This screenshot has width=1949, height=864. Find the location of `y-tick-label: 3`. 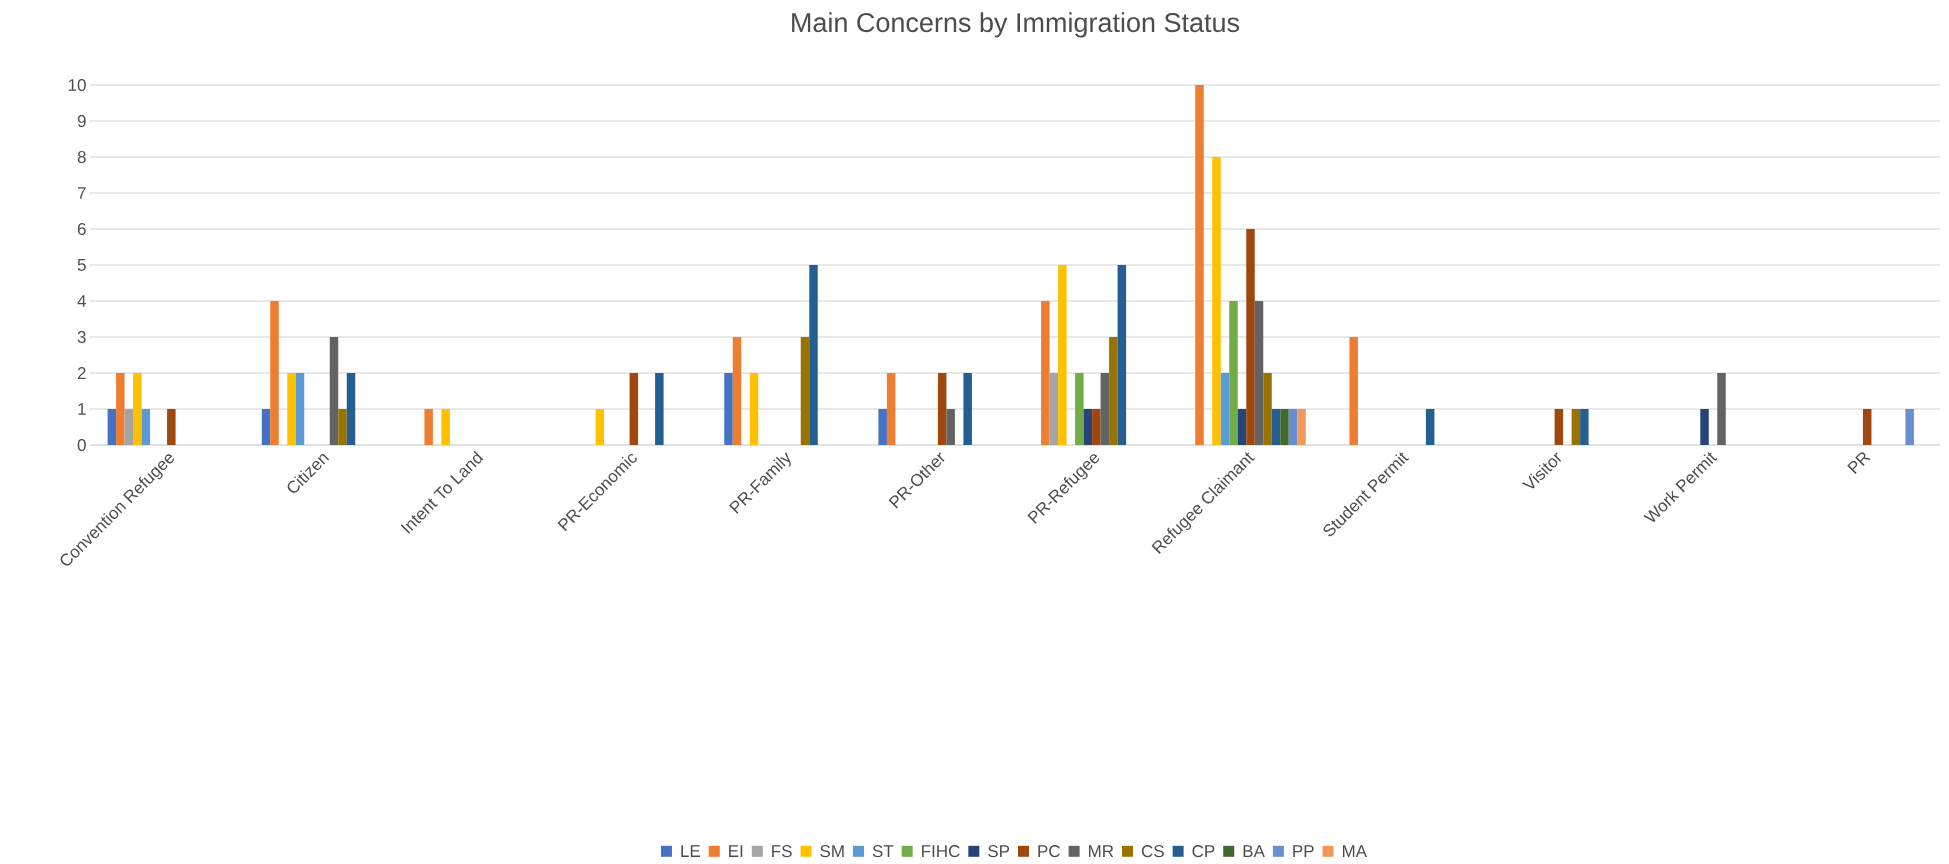

y-tick-label: 3 is located at coordinates (81, 337).